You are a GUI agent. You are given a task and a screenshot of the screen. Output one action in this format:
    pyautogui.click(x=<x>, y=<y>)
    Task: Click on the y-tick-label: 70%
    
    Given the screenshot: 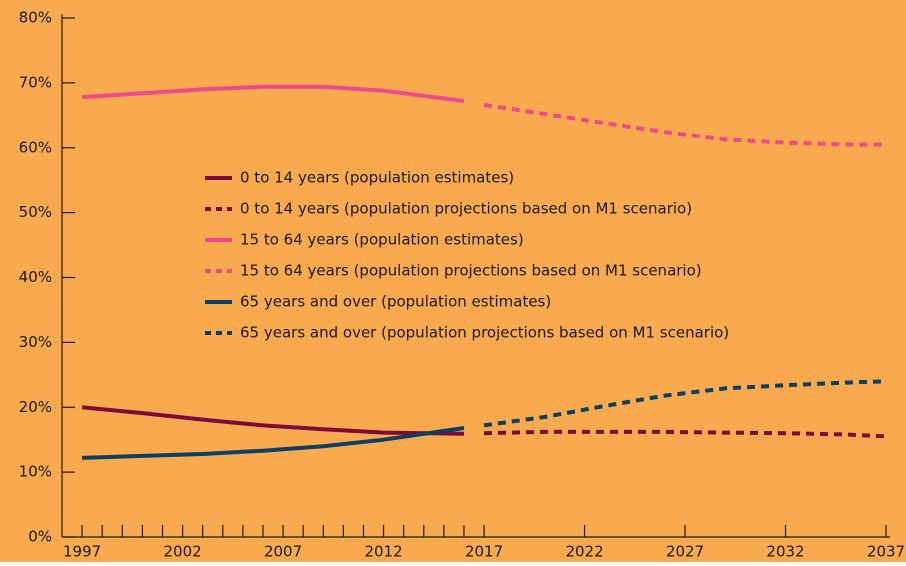 What is the action you would take?
    pyautogui.click(x=35, y=82)
    